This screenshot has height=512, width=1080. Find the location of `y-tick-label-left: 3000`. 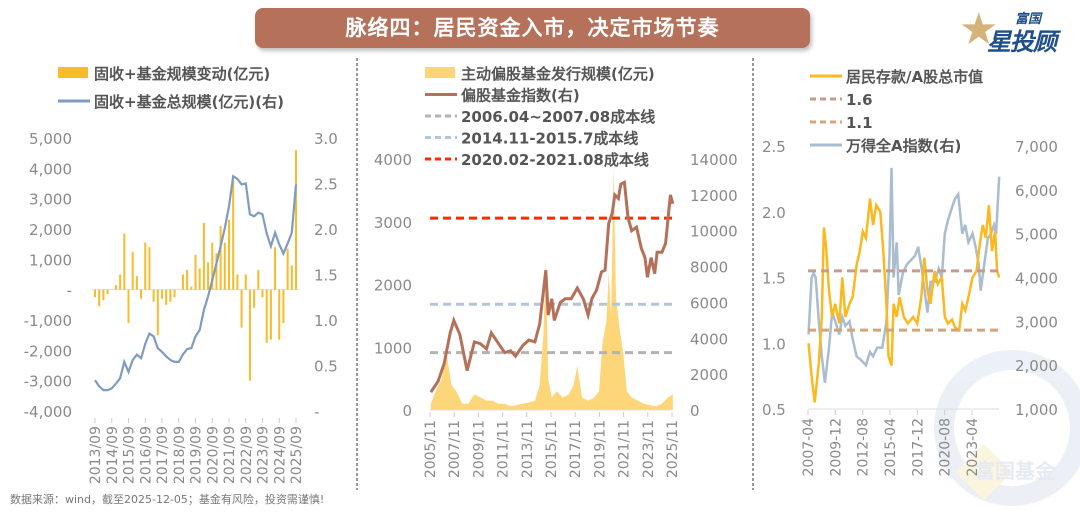

y-tick-label-left: 3000 is located at coordinates (393, 223).